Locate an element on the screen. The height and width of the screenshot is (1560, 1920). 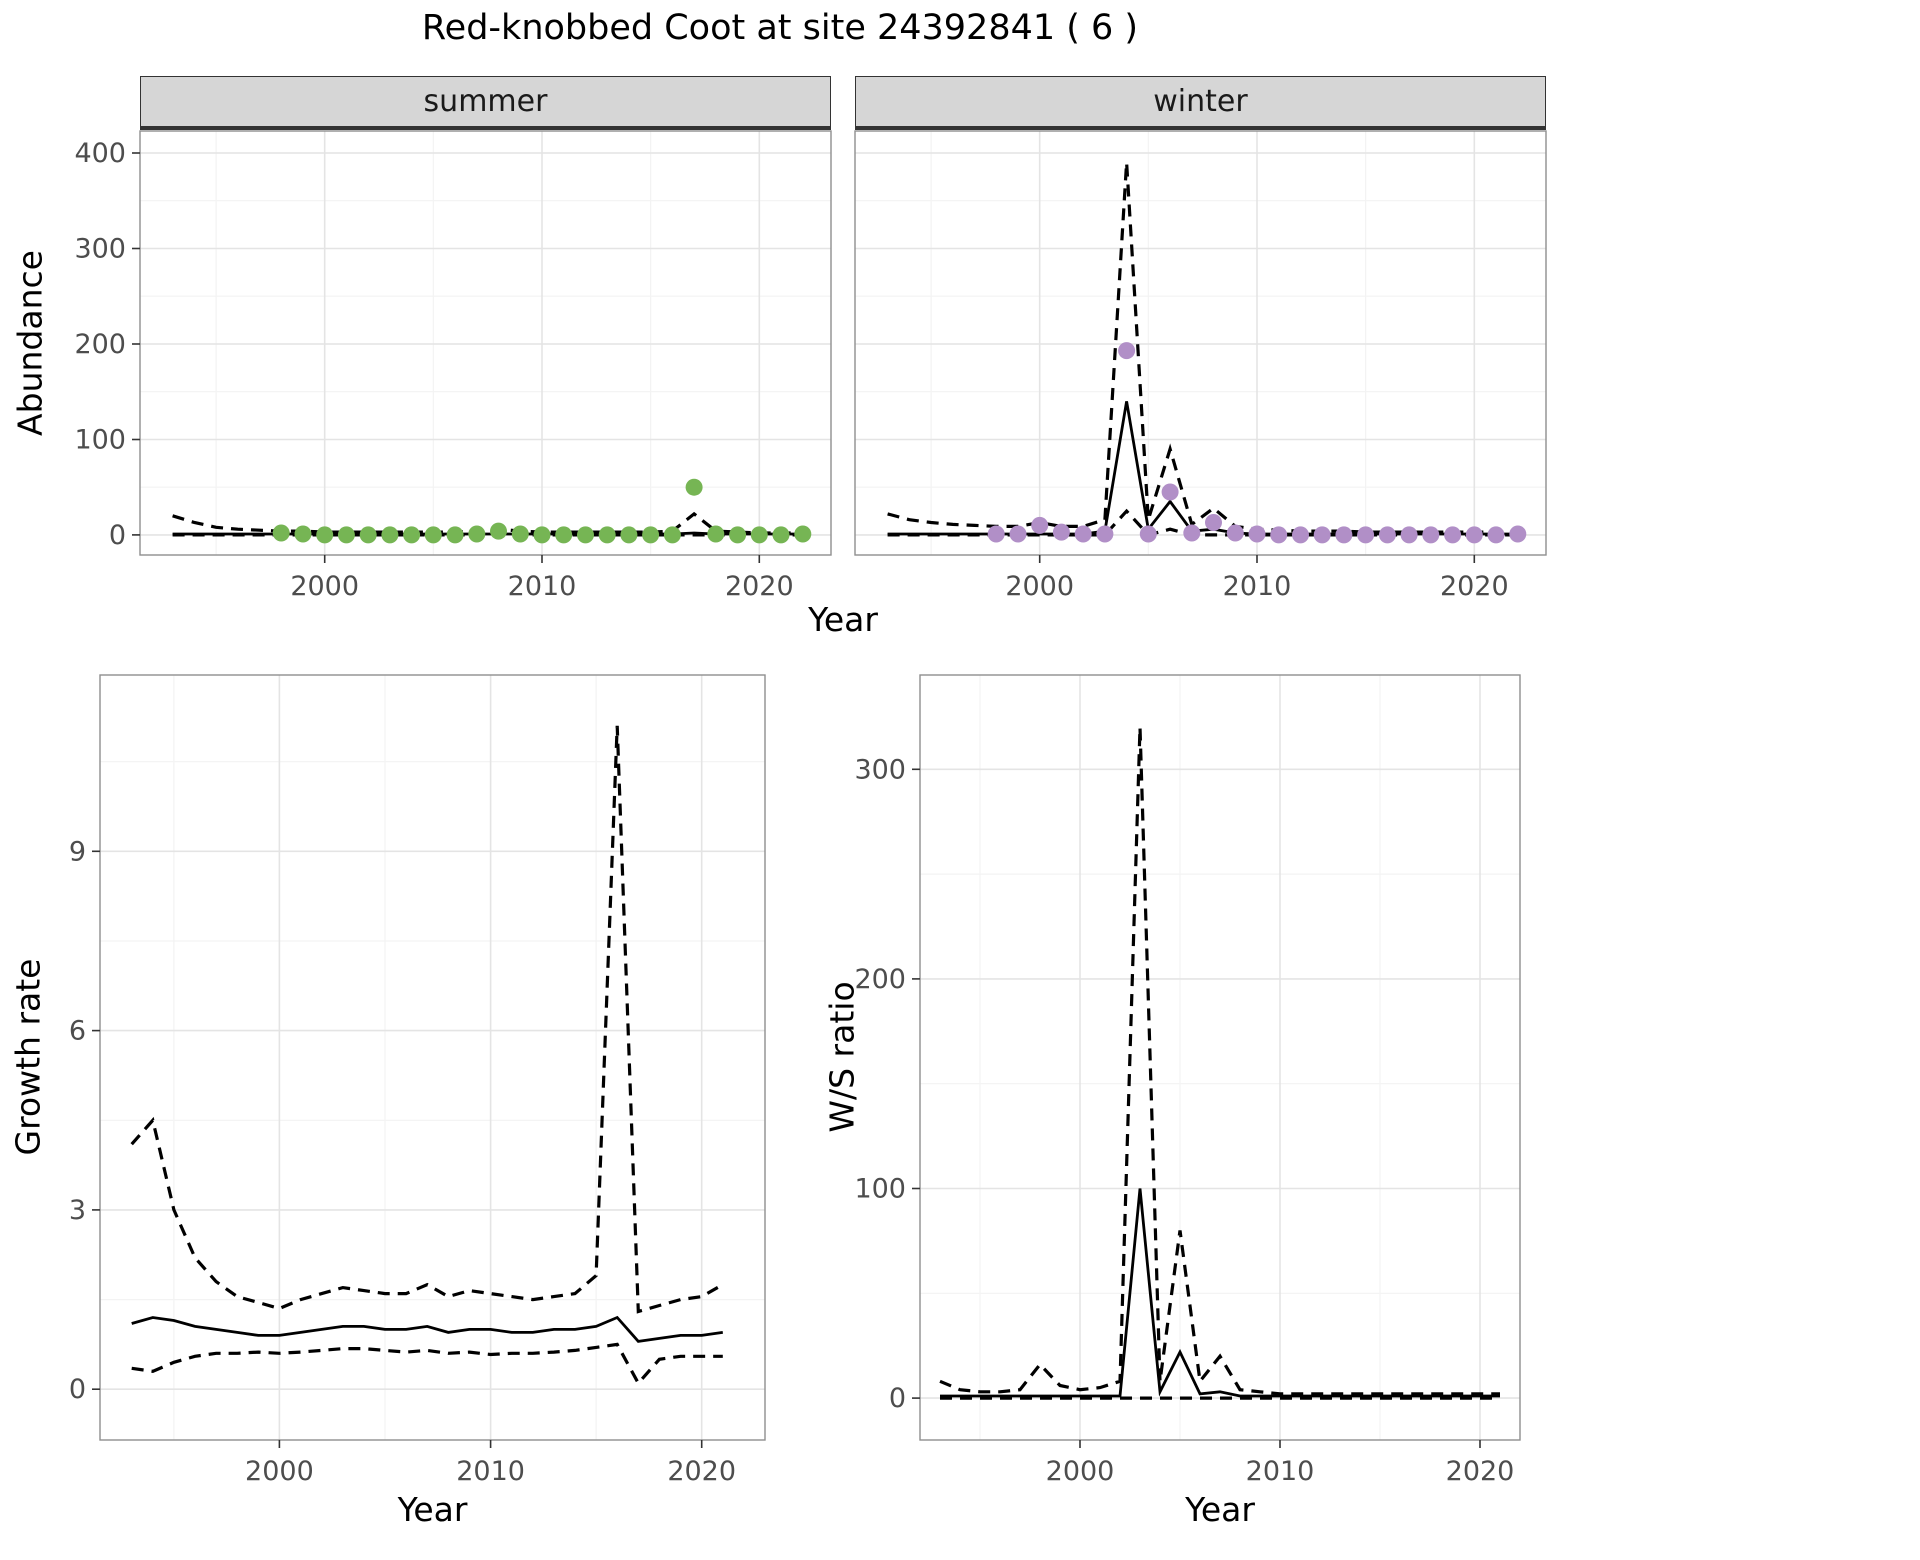
facet-strip-winter: winter is located at coordinates (1200, 103).